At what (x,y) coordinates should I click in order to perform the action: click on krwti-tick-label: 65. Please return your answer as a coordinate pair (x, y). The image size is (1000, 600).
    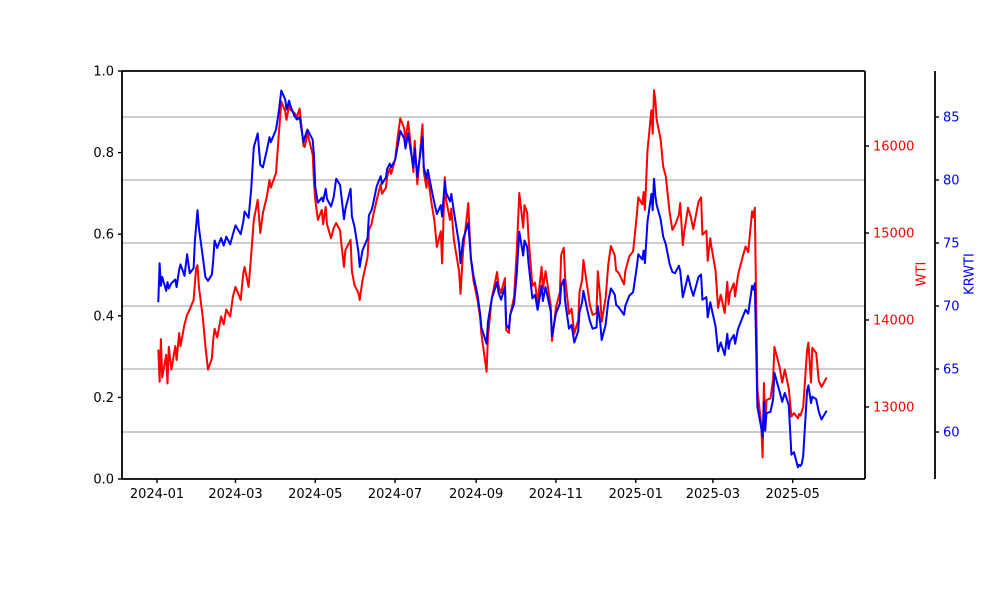
    Looking at the image, I should click on (951, 369).